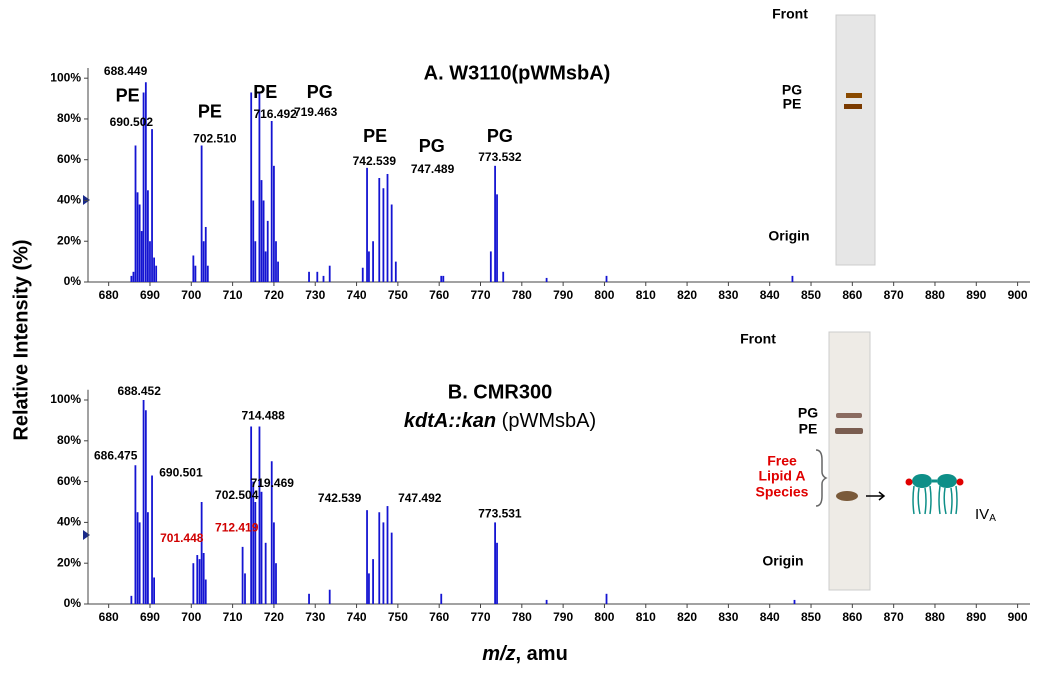  I want to click on tlc-label: Free, so click(782, 461).